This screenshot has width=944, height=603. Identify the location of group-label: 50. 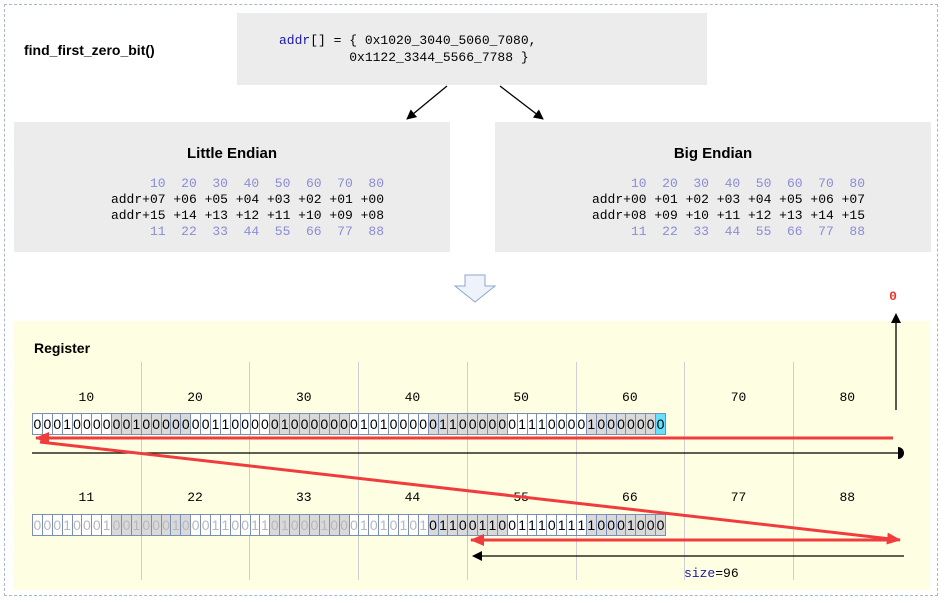
(521, 397).